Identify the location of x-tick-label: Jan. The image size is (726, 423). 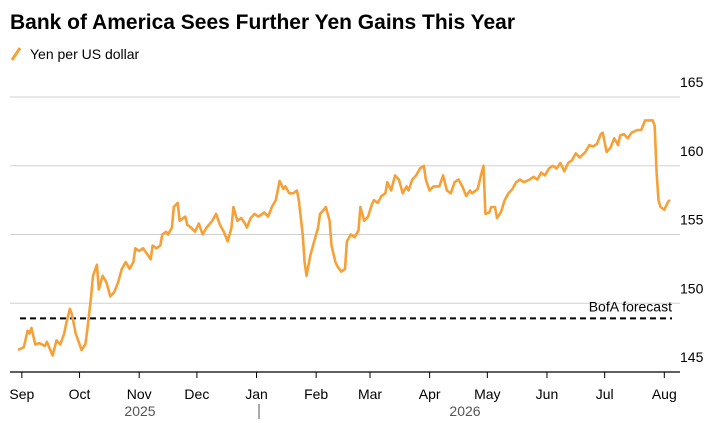
(256, 394).